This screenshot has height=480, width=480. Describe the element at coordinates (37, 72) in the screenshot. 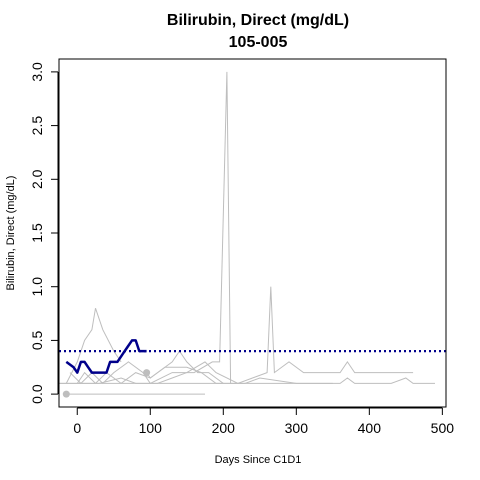

I see `y-tick-label: 3.0` at that location.